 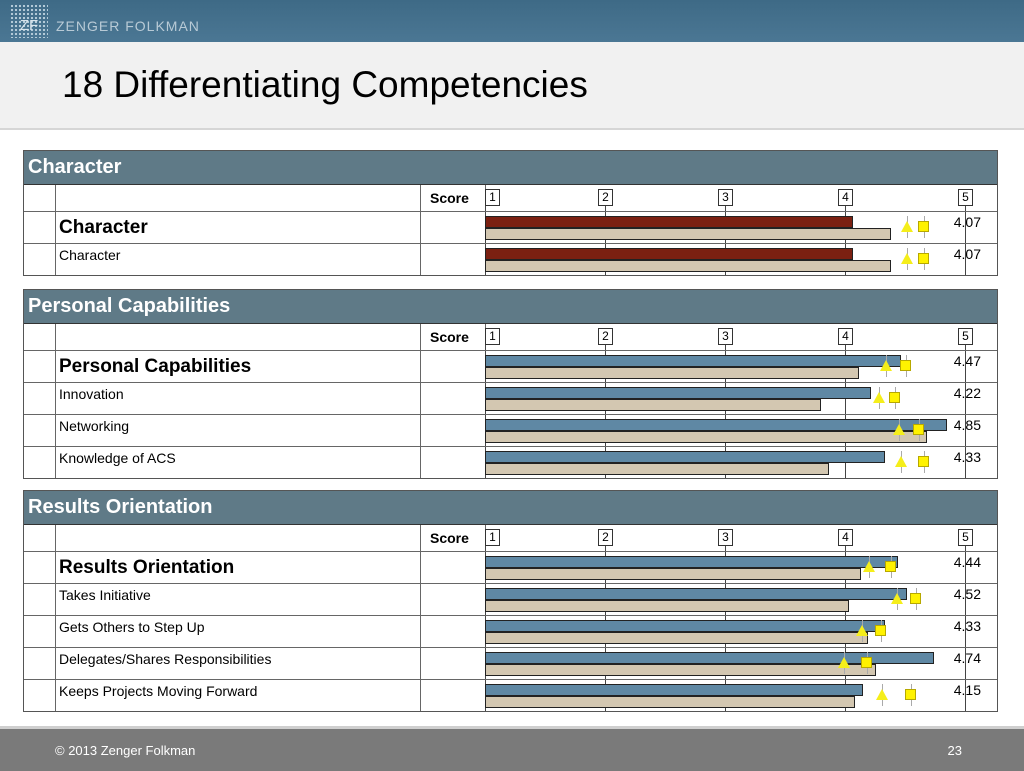 What do you see at coordinates (967, 658) in the screenshot?
I see `score-value: 4.74` at bounding box center [967, 658].